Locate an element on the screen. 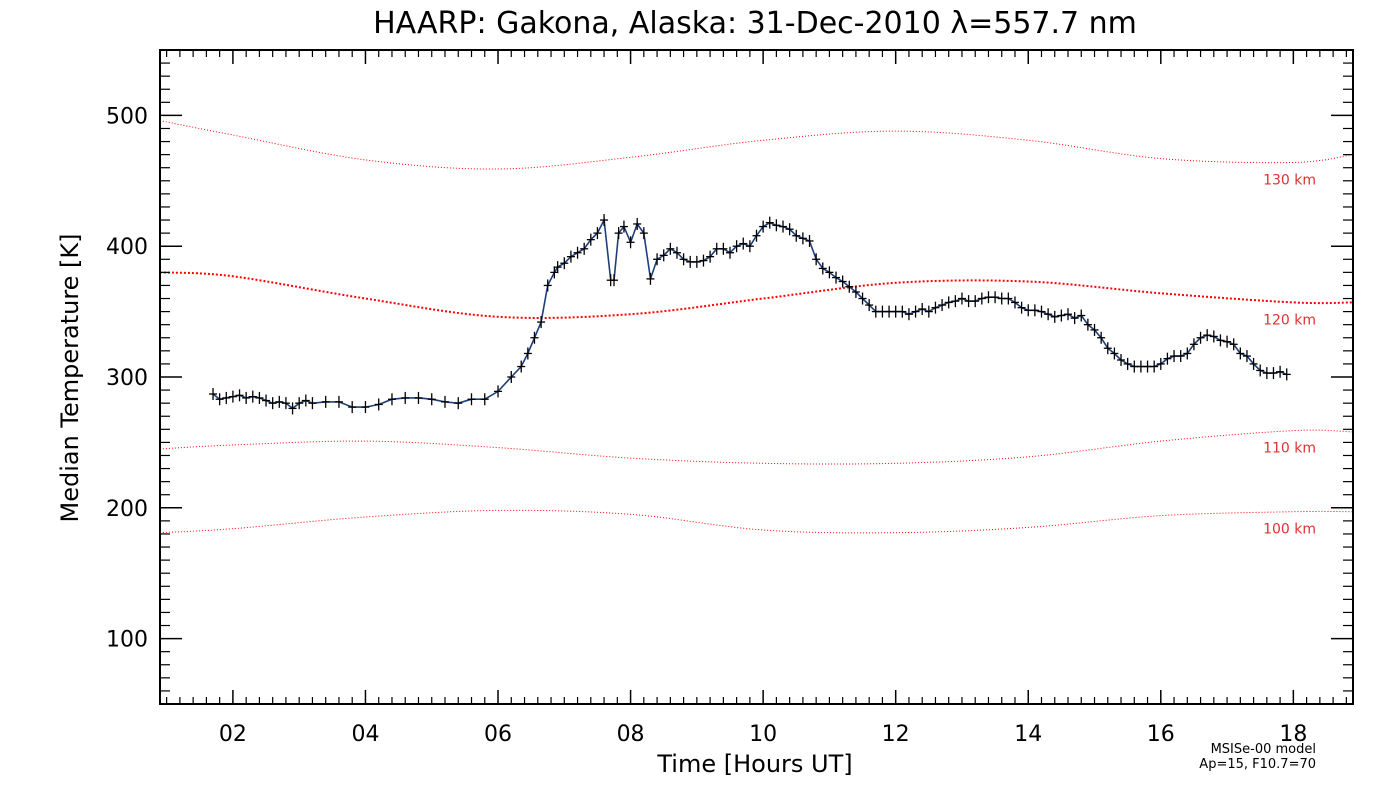  x-tick-label: 16 is located at coordinates (1161, 734).